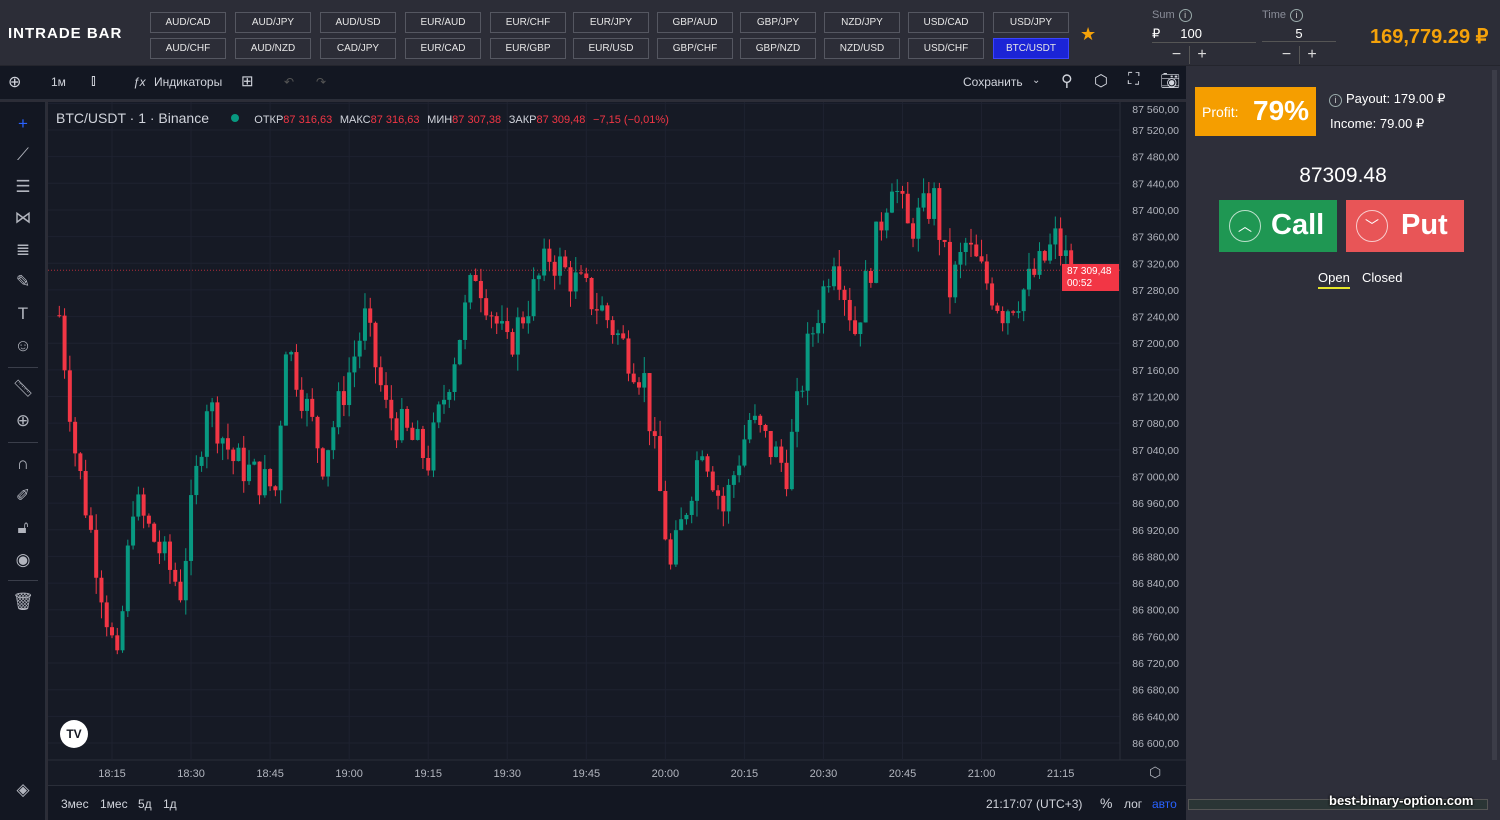 The width and height of the screenshot is (1500, 820). Describe the element at coordinates (188, 22) in the screenshot. I see `pair-button-aud-cad: AUD/CAD` at that location.